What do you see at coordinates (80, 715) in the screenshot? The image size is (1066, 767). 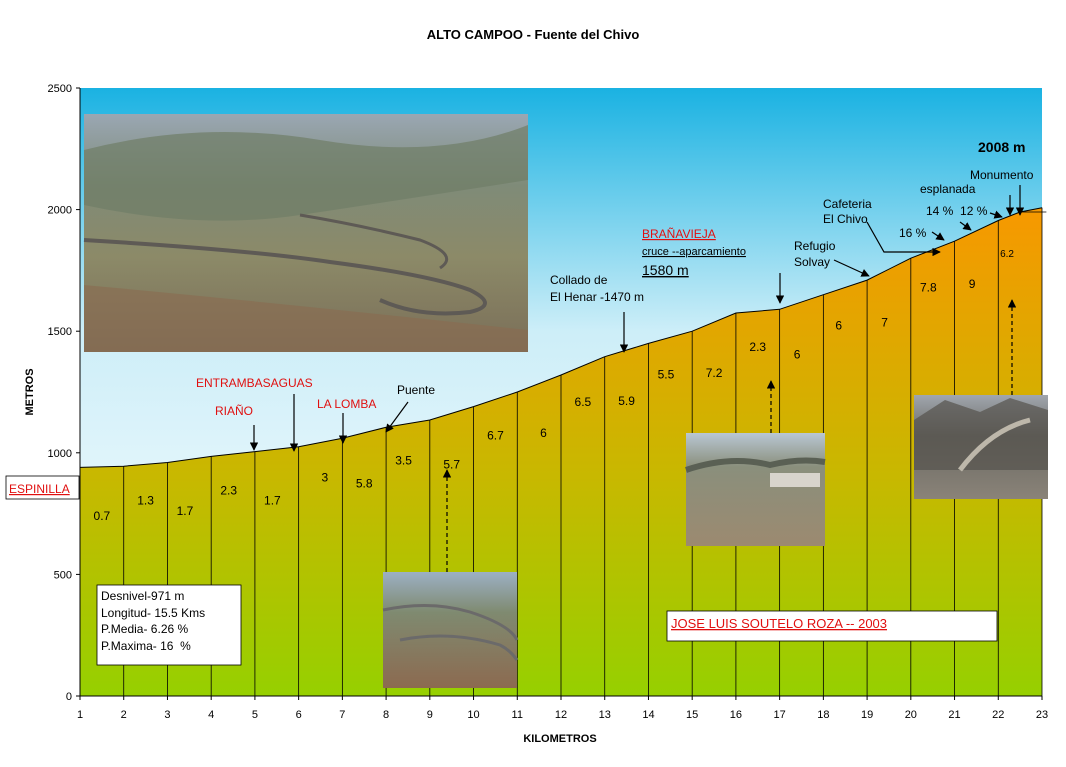 I see `x-tick-label: 1` at bounding box center [80, 715].